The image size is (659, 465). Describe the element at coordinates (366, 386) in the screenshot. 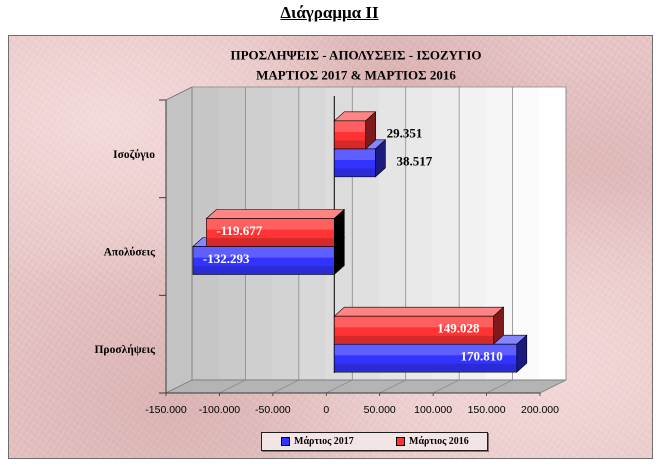

I see `floor` at that location.